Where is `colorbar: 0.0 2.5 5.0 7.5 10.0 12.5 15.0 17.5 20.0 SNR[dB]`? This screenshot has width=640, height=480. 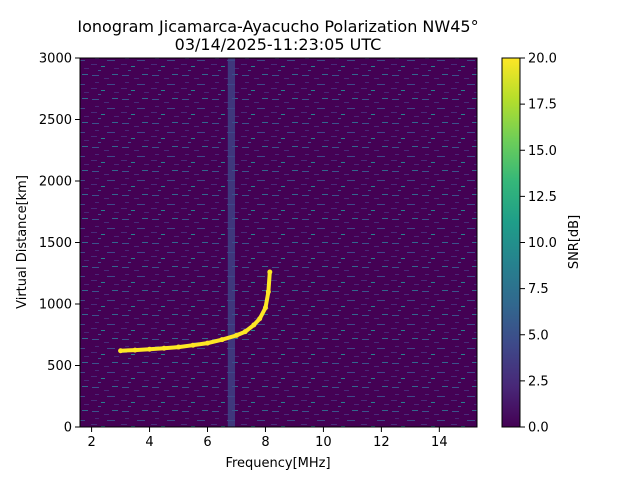
colorbar: 0.0 2.5 5.0 7.5 10.0 12.5 15.0 17.5 20.0 SNR[dB] is located at coordinates (541, 244).